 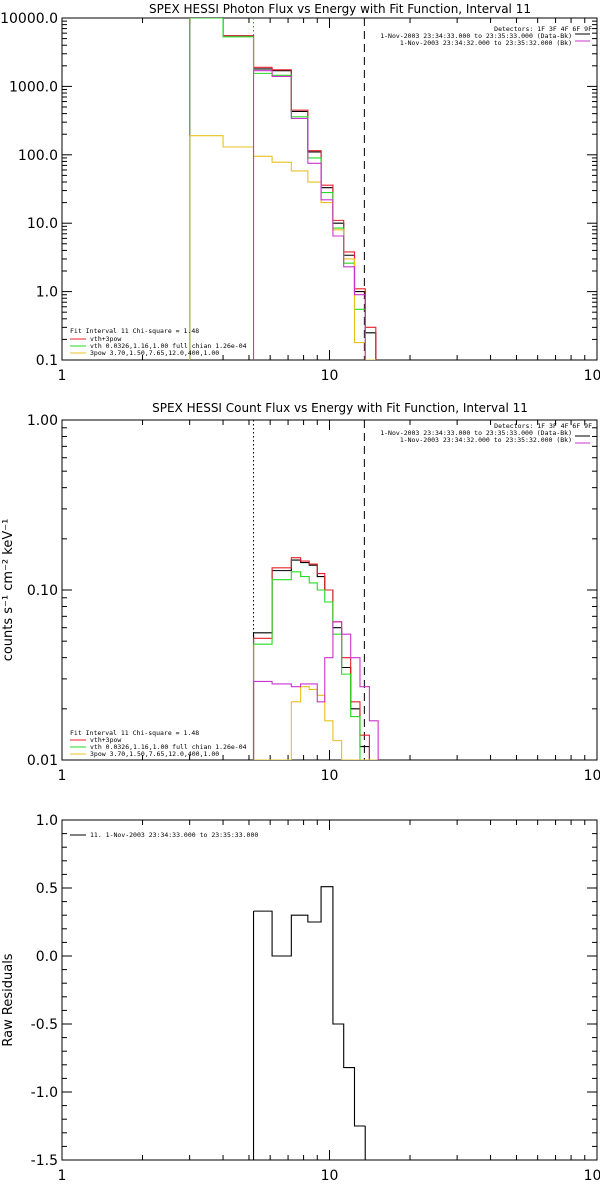 I want to click on y-axis-label: Raw Residuals, so click(x=8, y=999).